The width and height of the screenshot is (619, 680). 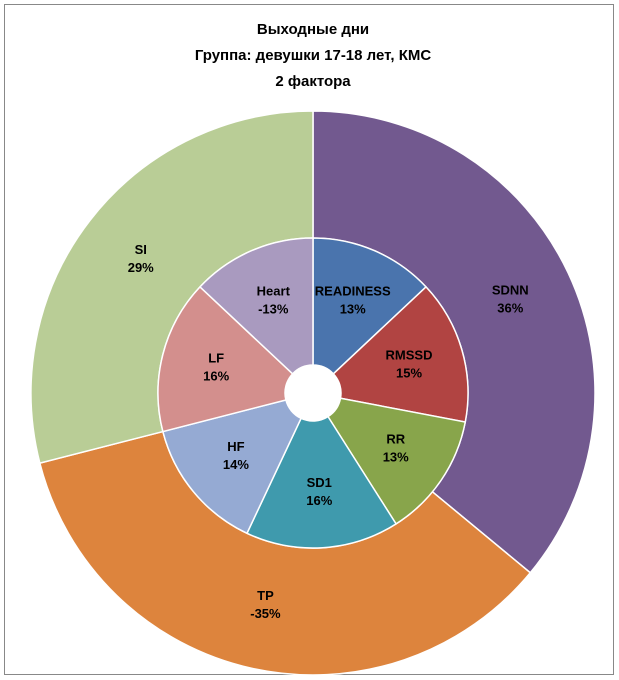 I want to click on slice-label: RMSSD, so click(x=409, y=355).